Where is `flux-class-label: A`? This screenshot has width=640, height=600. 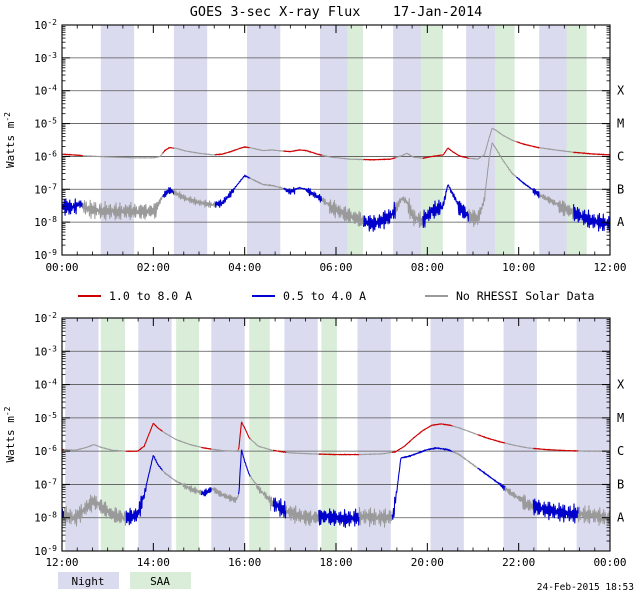
flux-class-label: A is located at coordinates (621, 518).